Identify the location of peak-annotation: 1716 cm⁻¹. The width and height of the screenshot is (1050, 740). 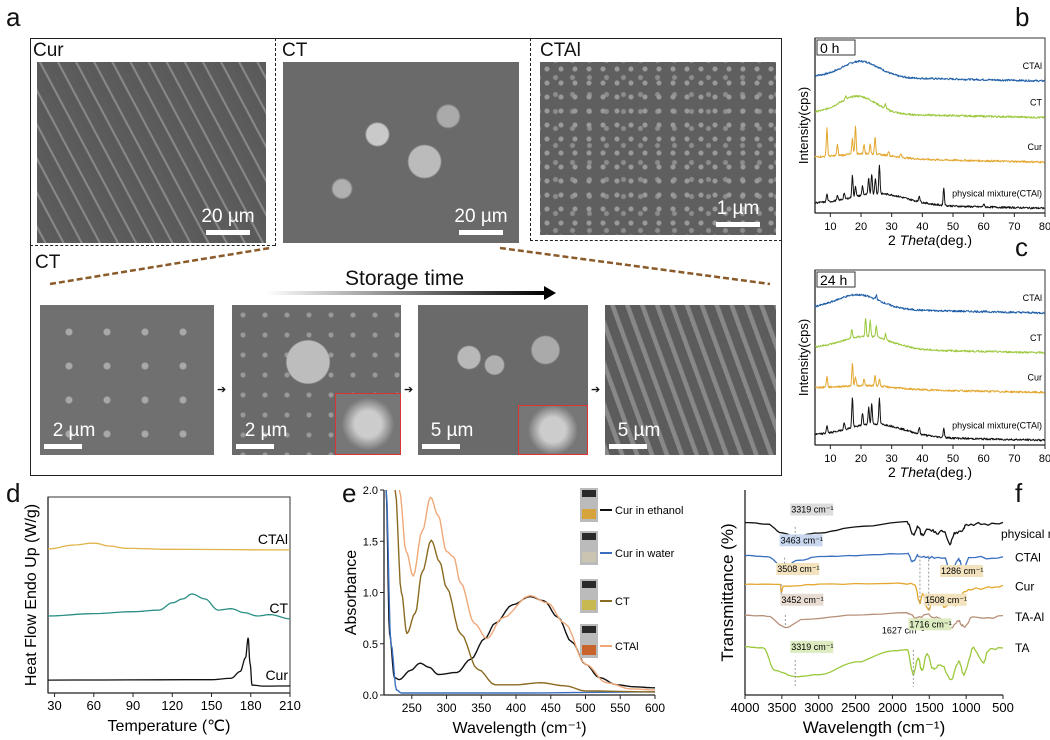
(930, 624).